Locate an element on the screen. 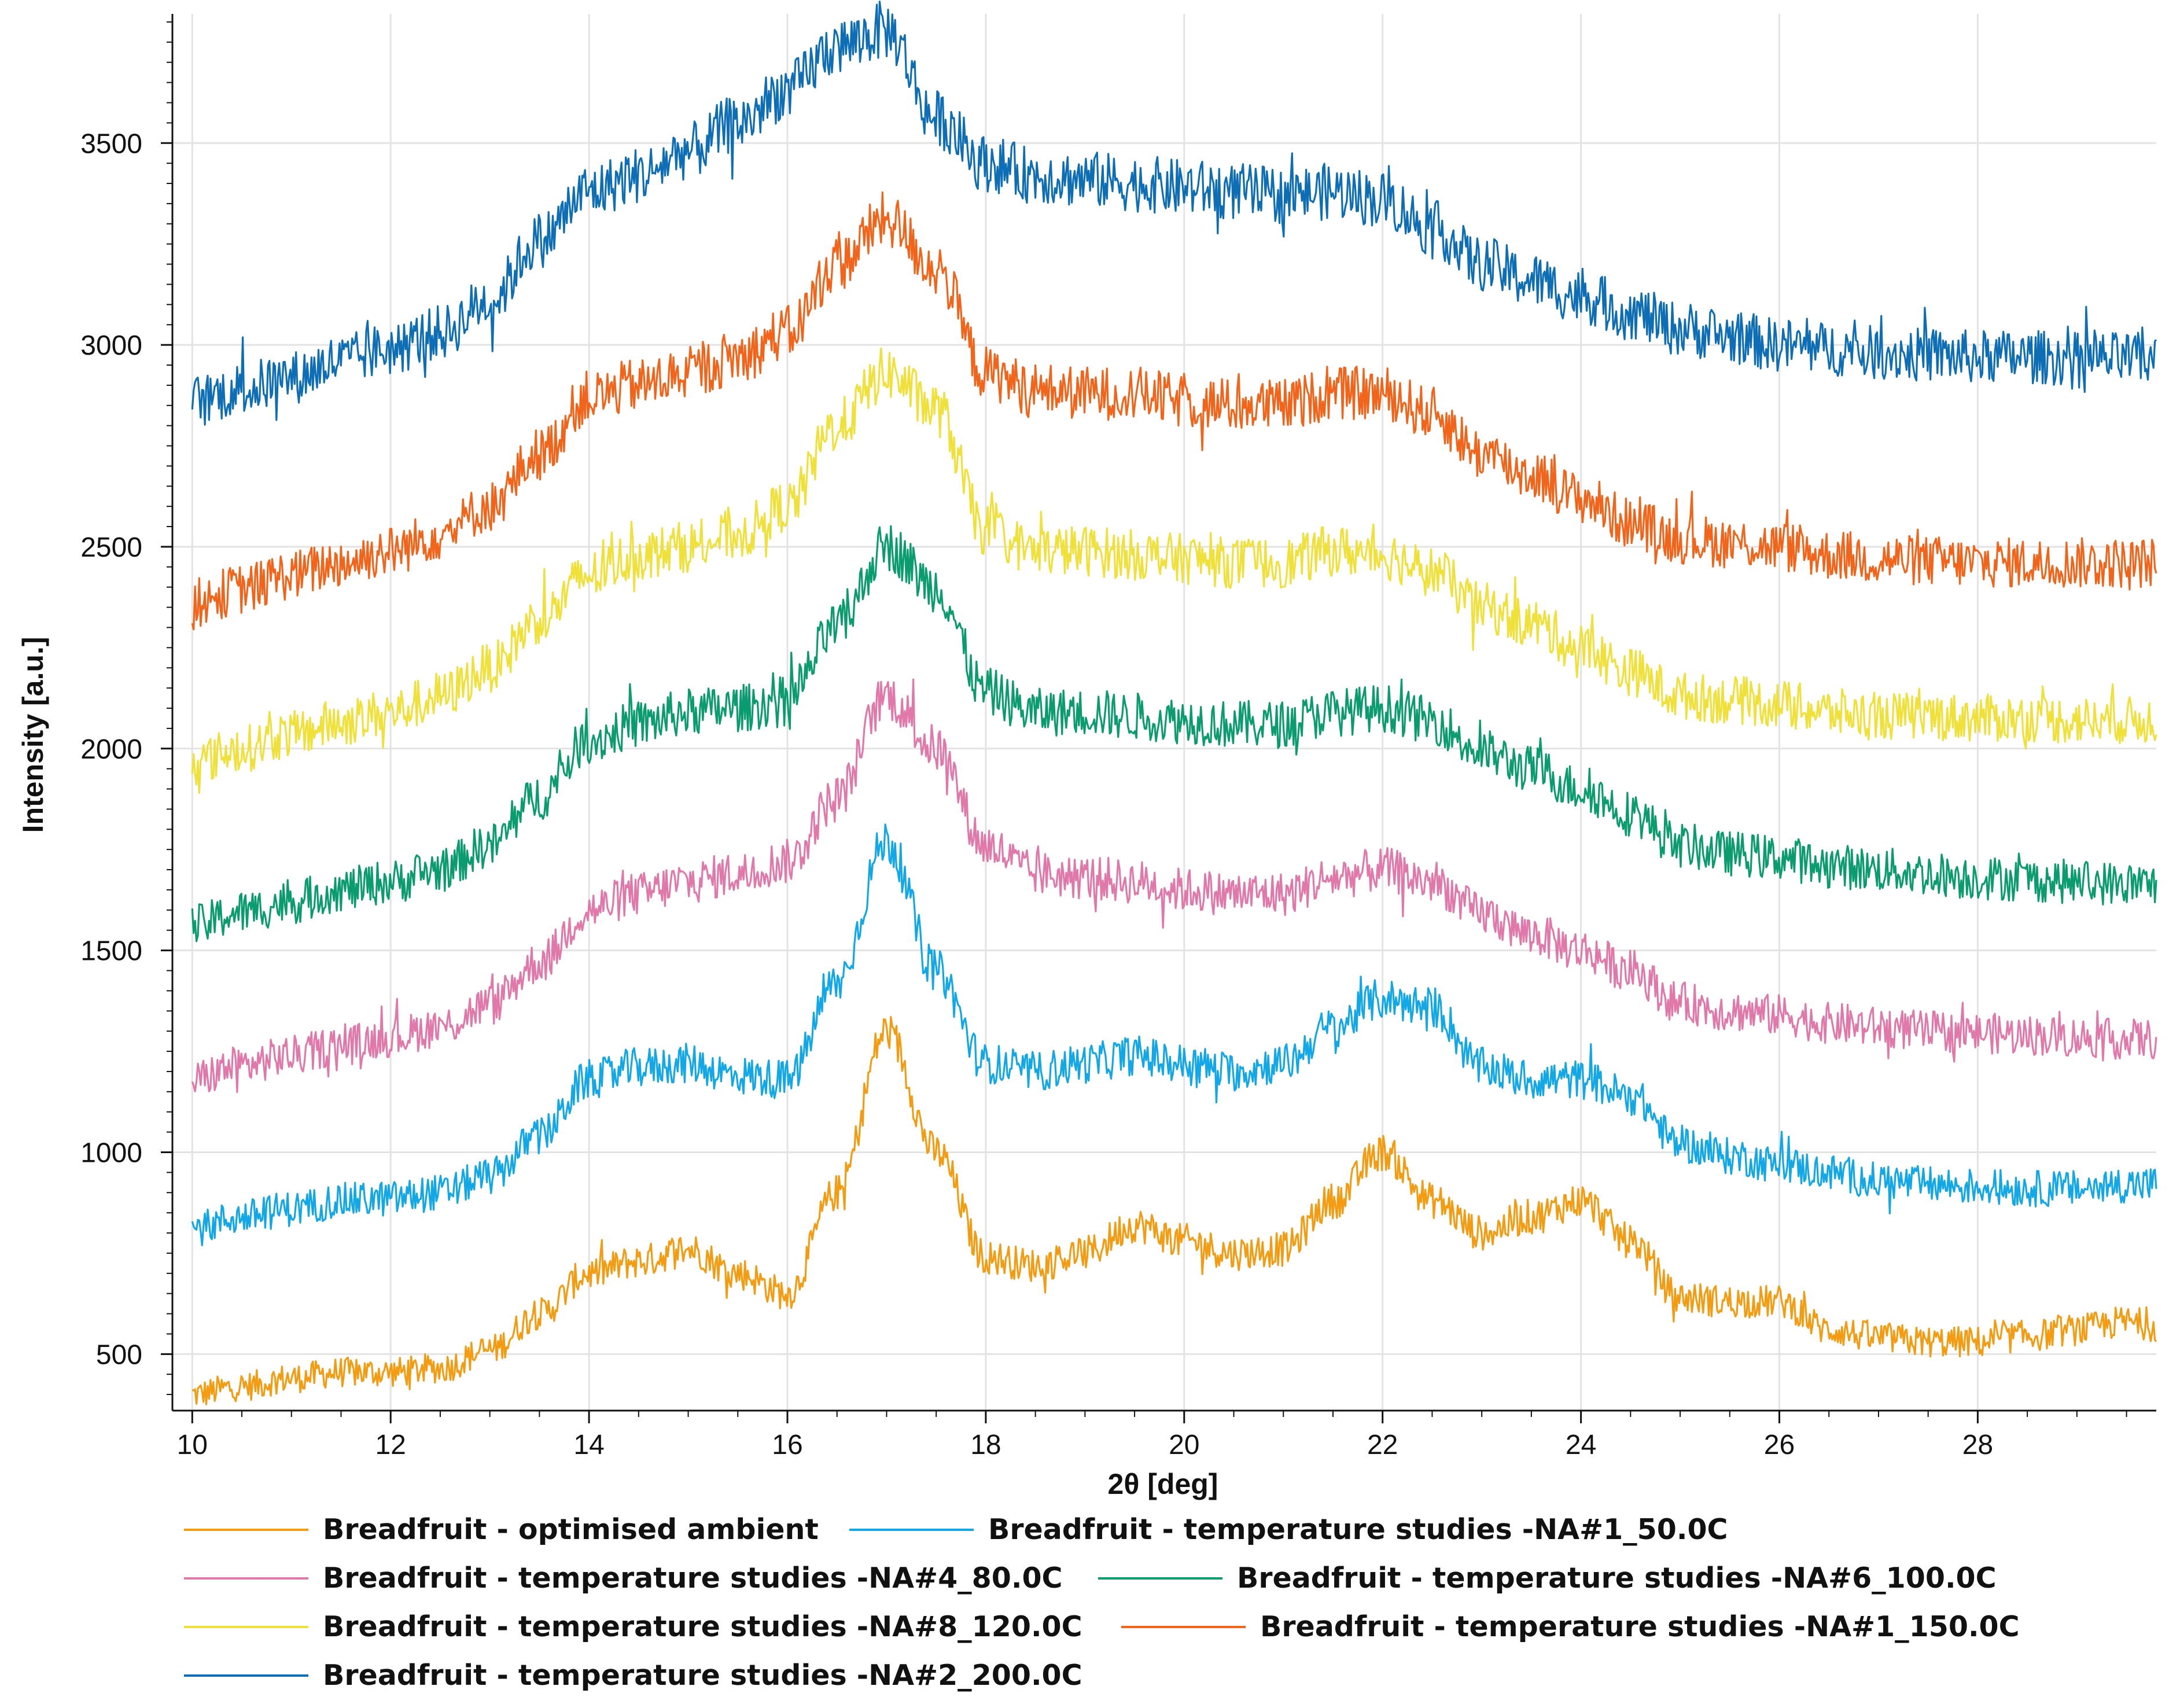  y-tick-label: 1500 is located at coordinates (111, 951).